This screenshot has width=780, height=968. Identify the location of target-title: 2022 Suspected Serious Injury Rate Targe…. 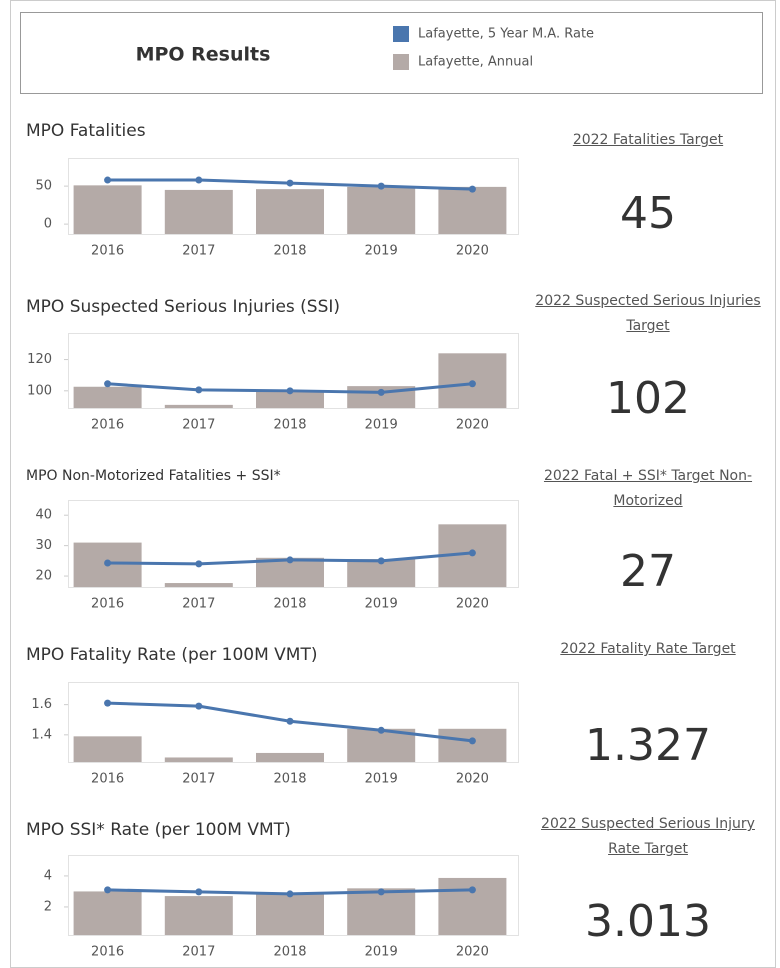
(648, 836).